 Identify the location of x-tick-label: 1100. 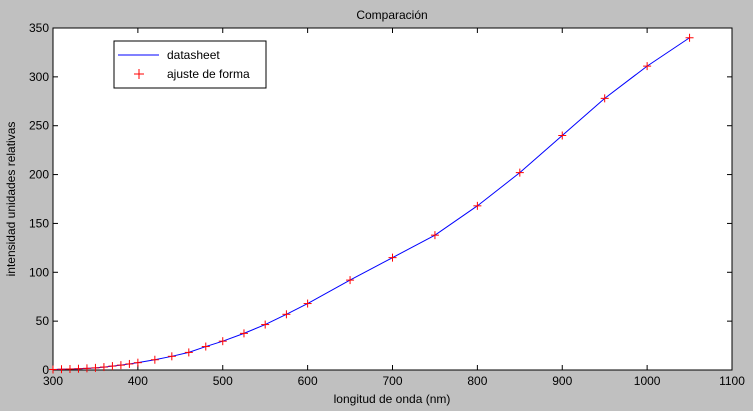
(732, 381).